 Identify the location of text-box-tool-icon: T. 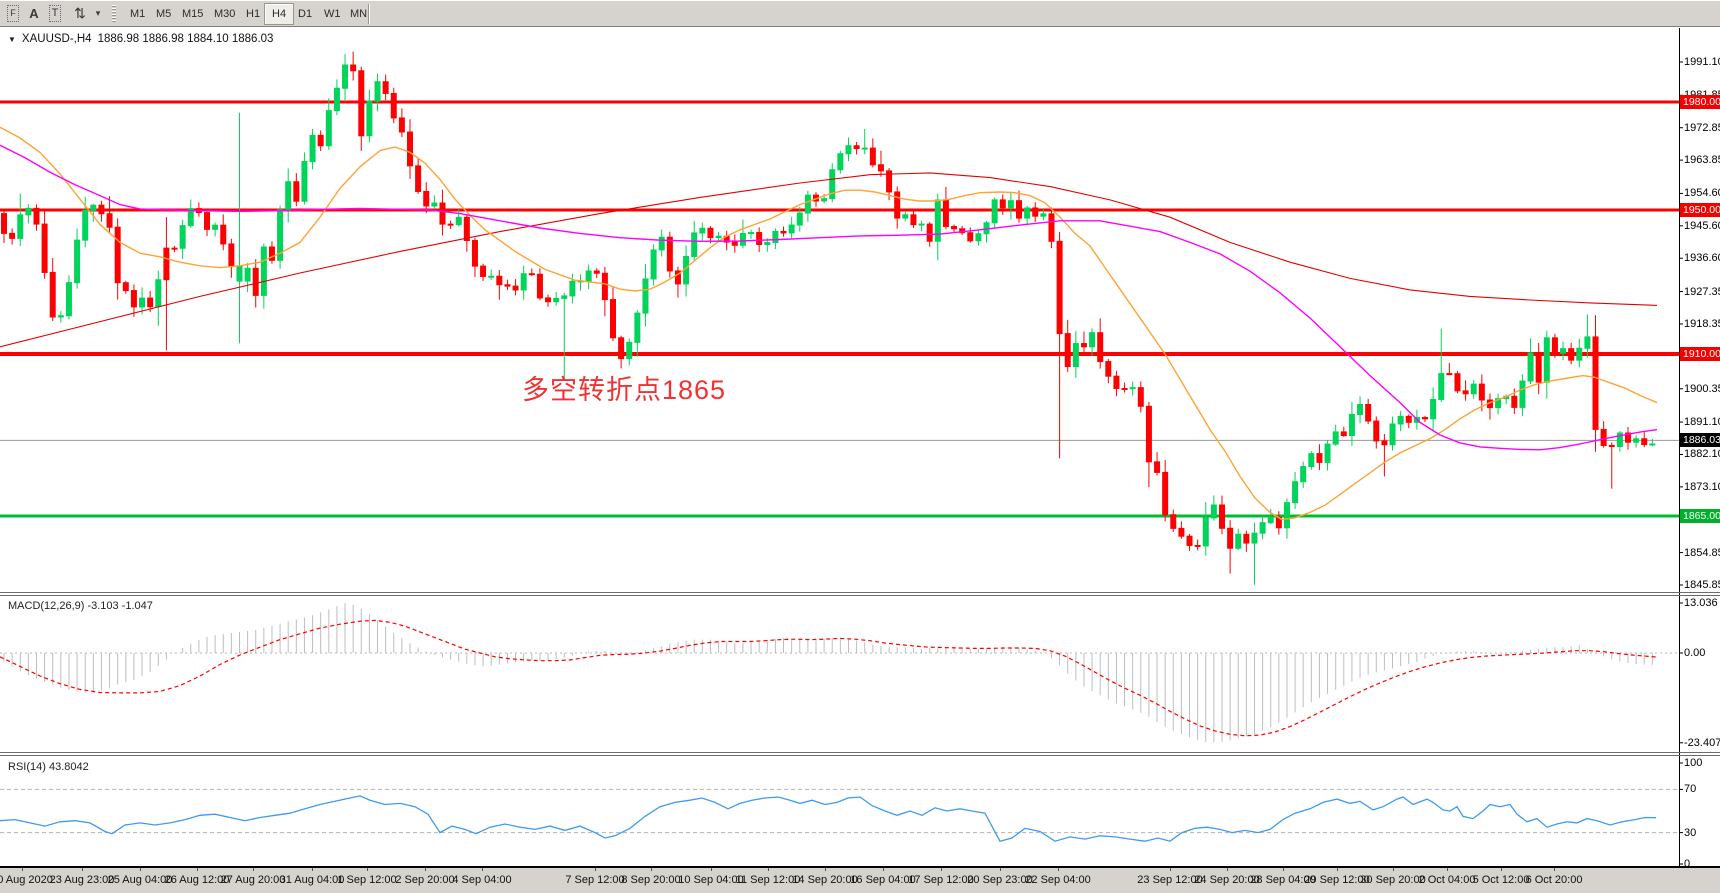
(55, 13).